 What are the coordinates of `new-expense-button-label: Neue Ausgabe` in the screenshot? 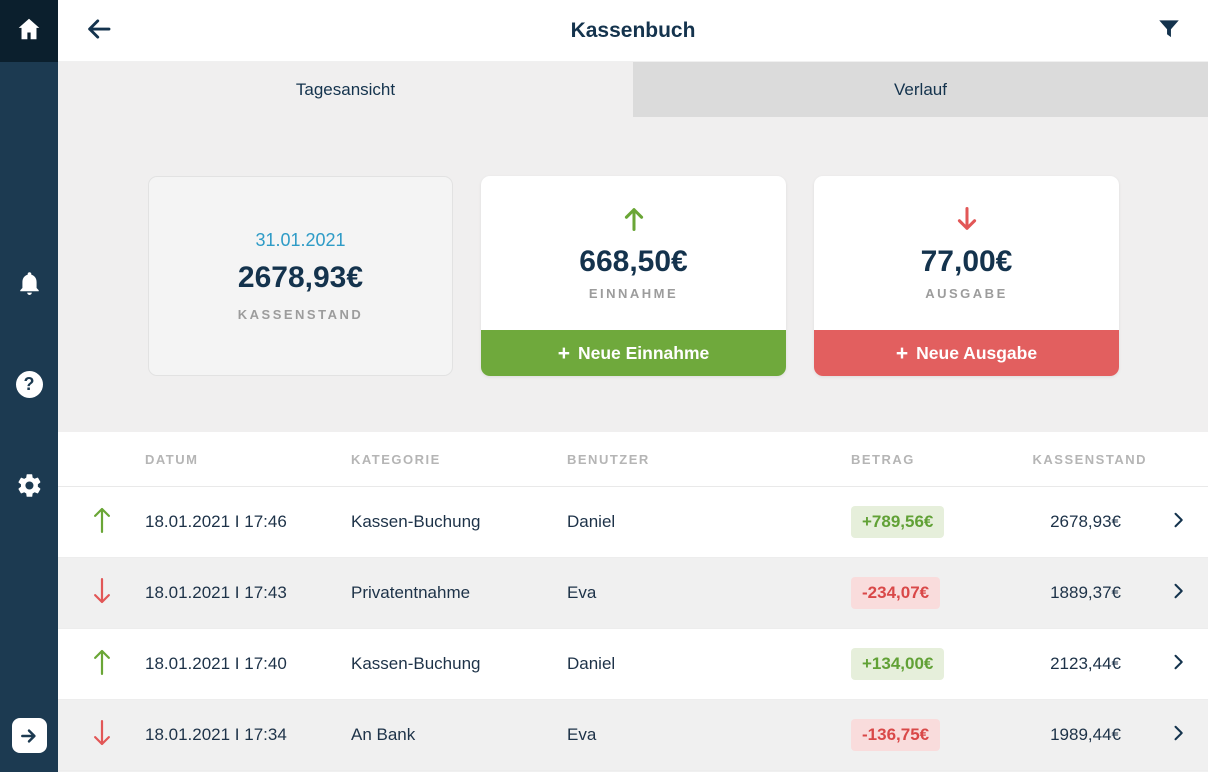 It's located at (977, 352).